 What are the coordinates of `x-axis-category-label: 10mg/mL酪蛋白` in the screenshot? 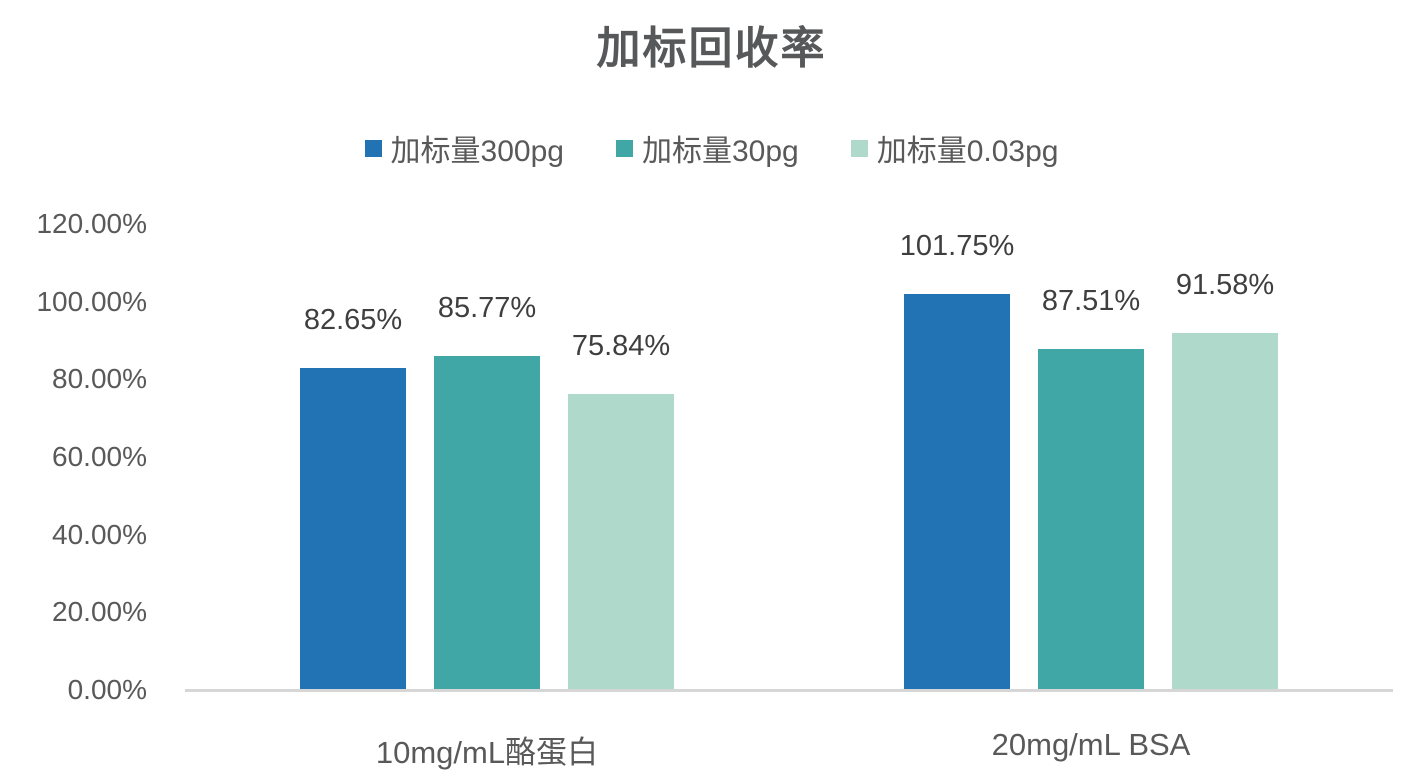 It's located at (487, 752).